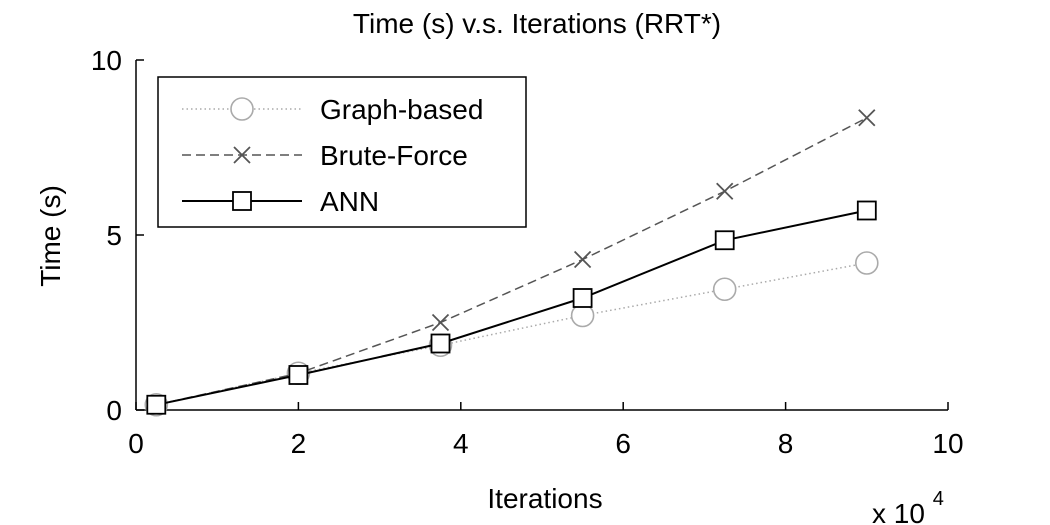  What do you see at coordinates (114, 235) in the screenshot?
I see `y-tick-label: 5` at bounding box center [114, 235].